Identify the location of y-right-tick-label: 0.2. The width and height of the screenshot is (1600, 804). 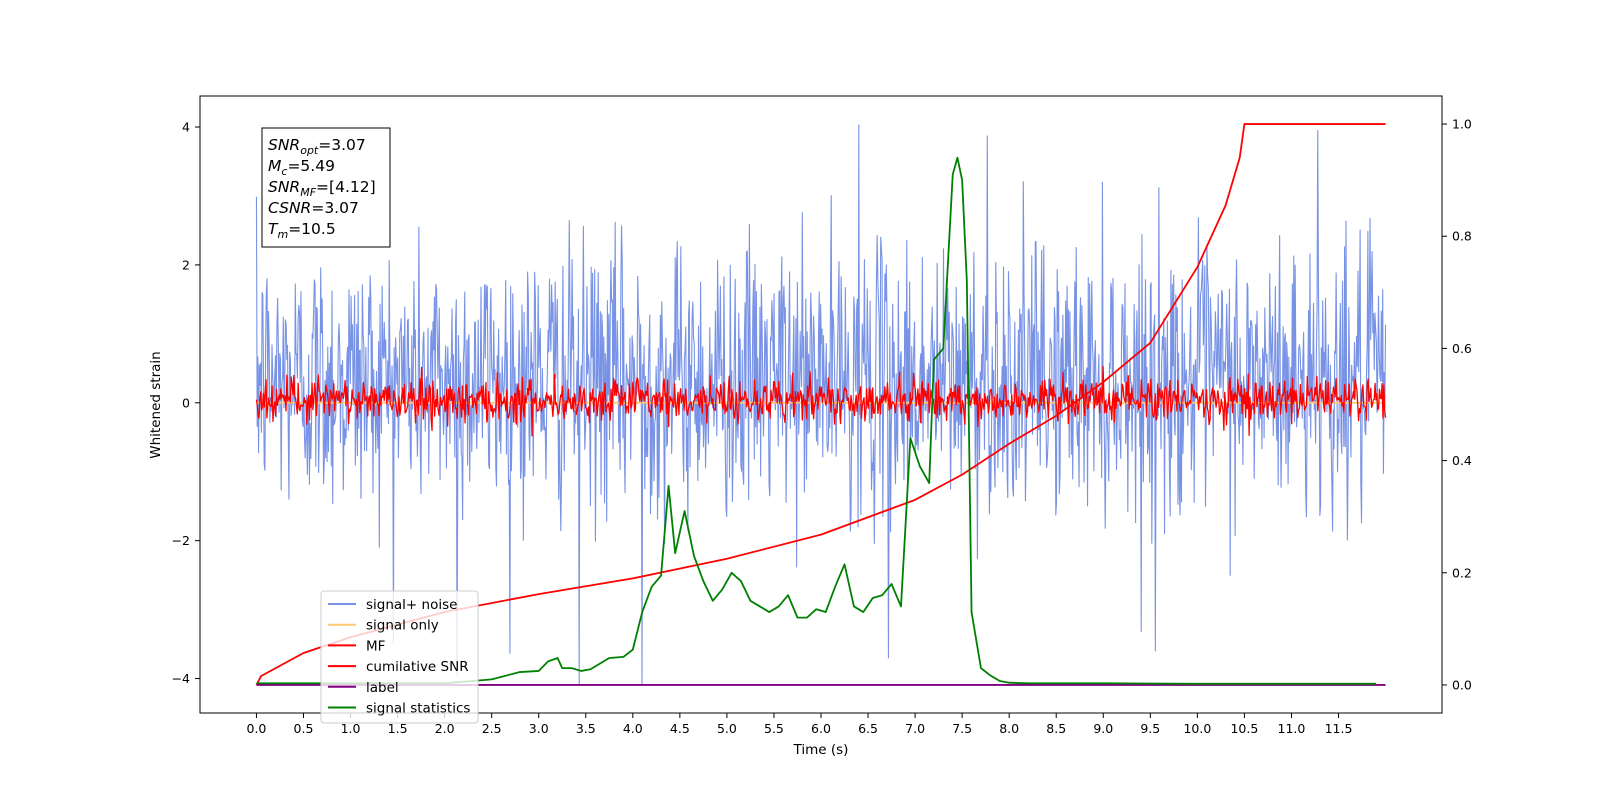
(1462, 572).